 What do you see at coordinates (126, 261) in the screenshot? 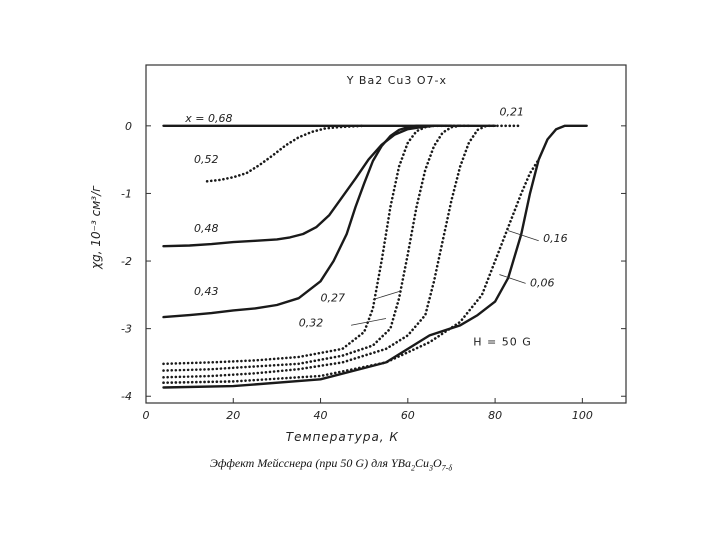
I see `y-tick-label: -2` at bounding box center [126, 261].